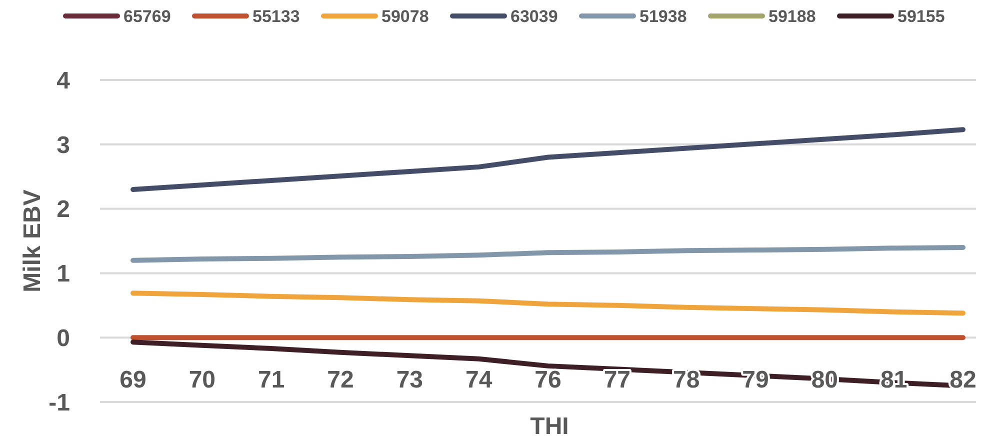 The image size is (994, 438). I want to click on x-tick-label: 69, so click(133, 380).